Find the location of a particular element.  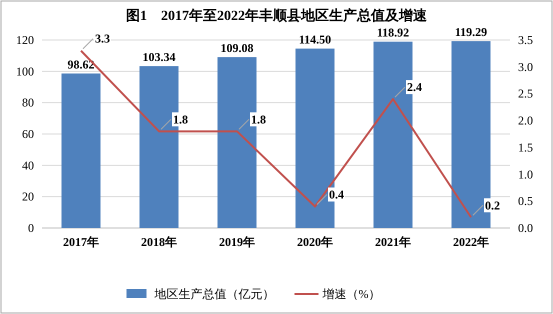

y2-tick-label: 1.5 is located at coordinates (525, 147).